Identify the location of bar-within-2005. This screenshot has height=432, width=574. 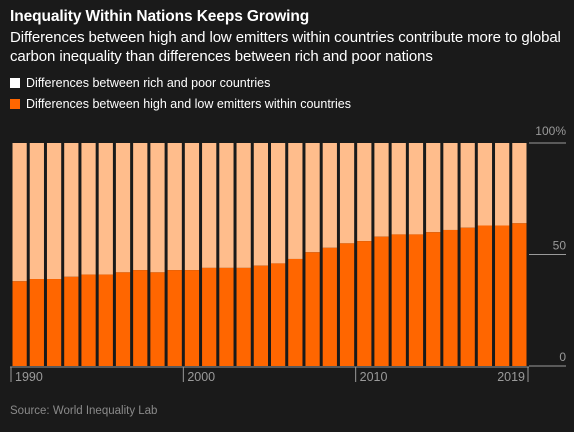
(278, 314).